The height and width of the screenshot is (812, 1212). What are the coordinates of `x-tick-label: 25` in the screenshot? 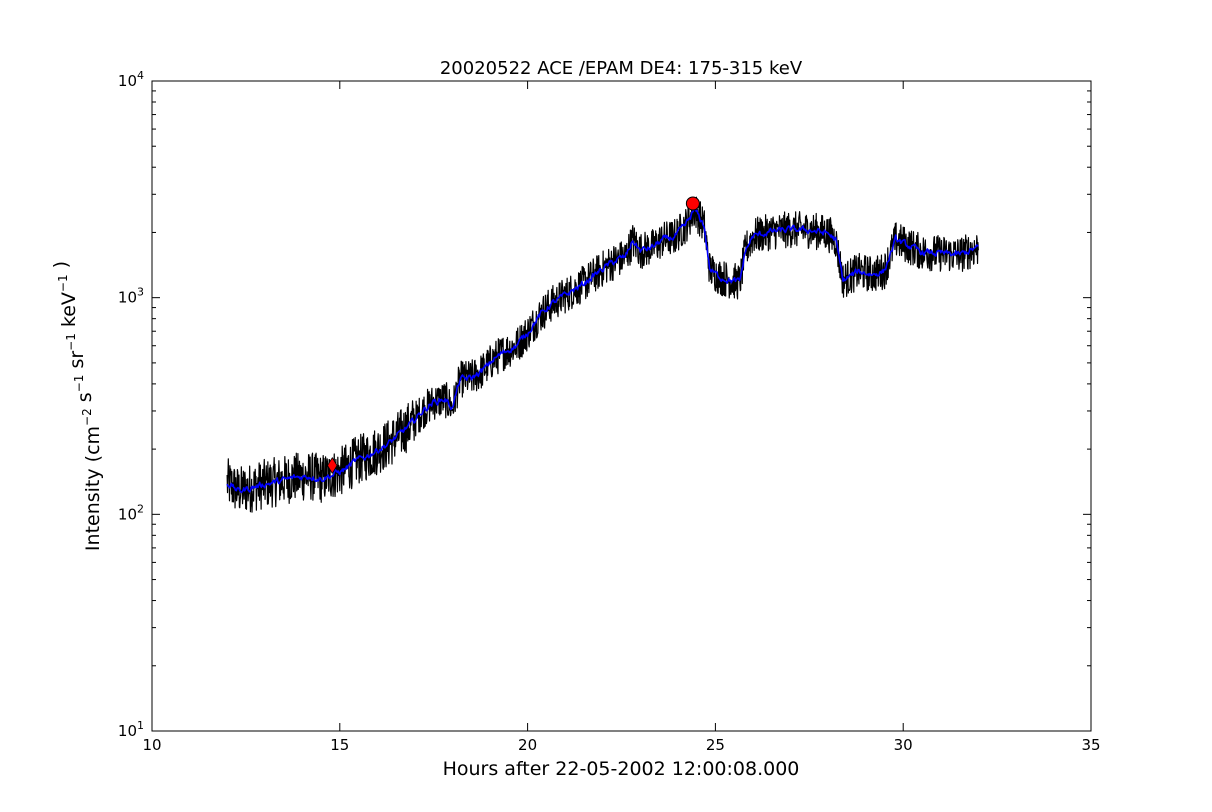 It's located at (715, 745).